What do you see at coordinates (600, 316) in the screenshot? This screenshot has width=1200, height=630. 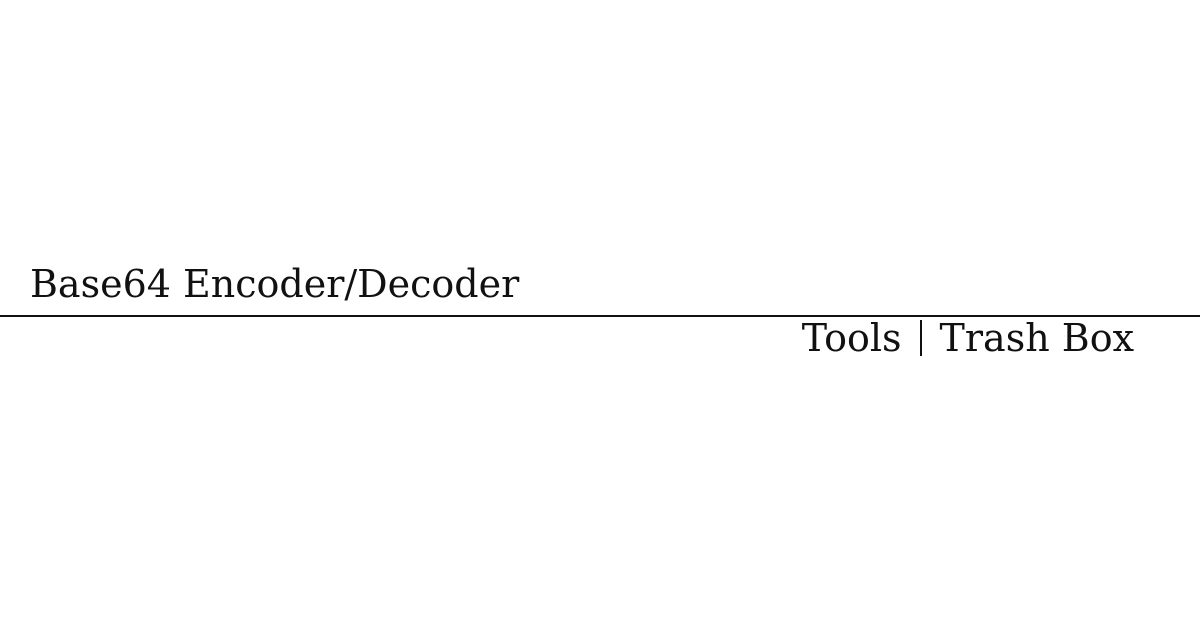 I see `divider` at bounding box center [600, 316].